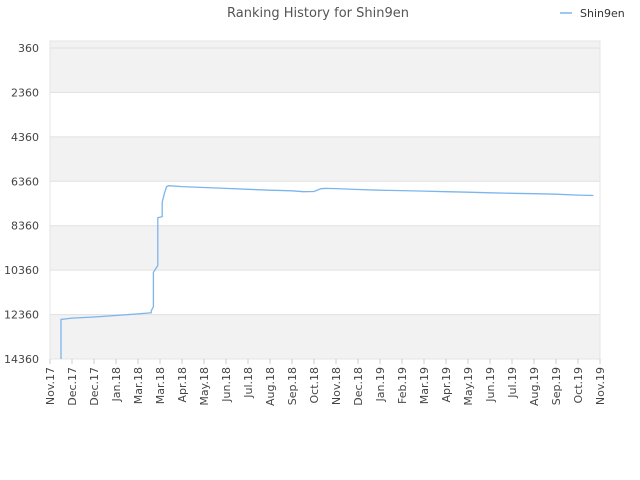  What do you see at coordinates (204, 386) in the screenshot?
I see `x-tick-label: May.18` at bounding box center [204, 386].